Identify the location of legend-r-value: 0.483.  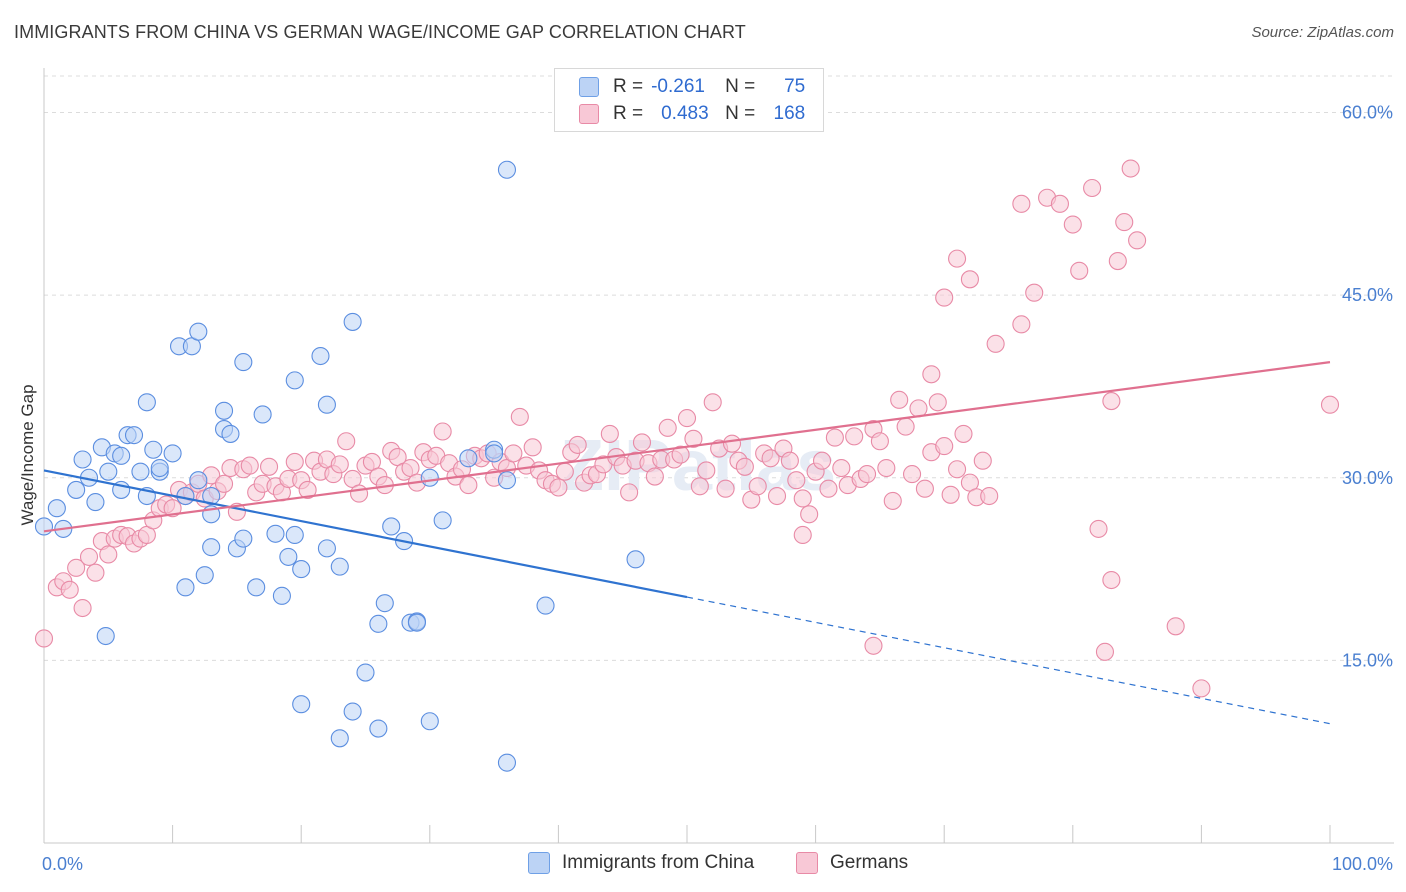
(685, 113).